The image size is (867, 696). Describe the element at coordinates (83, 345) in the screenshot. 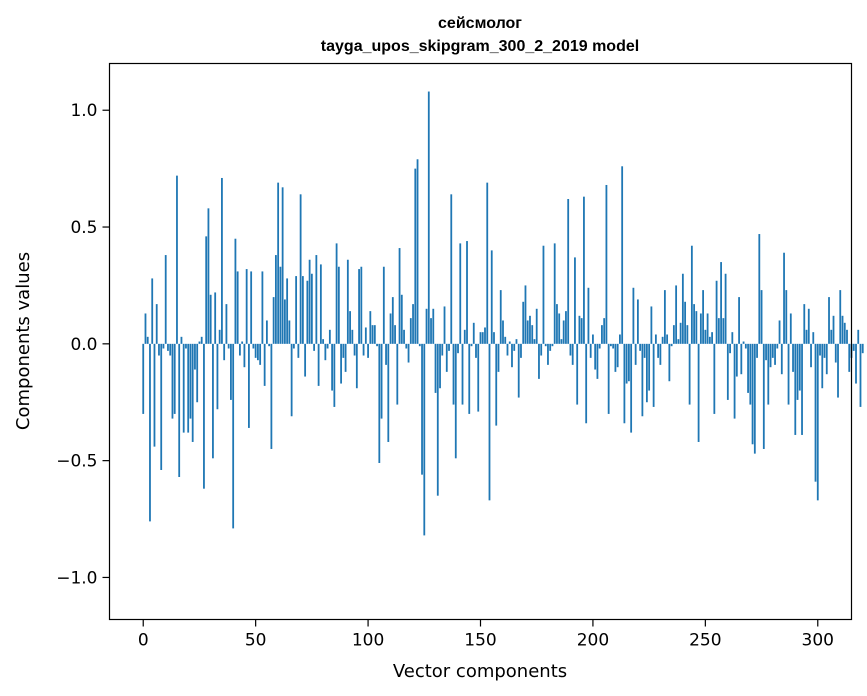

I see `y-tick-label: 0.0` at that location.